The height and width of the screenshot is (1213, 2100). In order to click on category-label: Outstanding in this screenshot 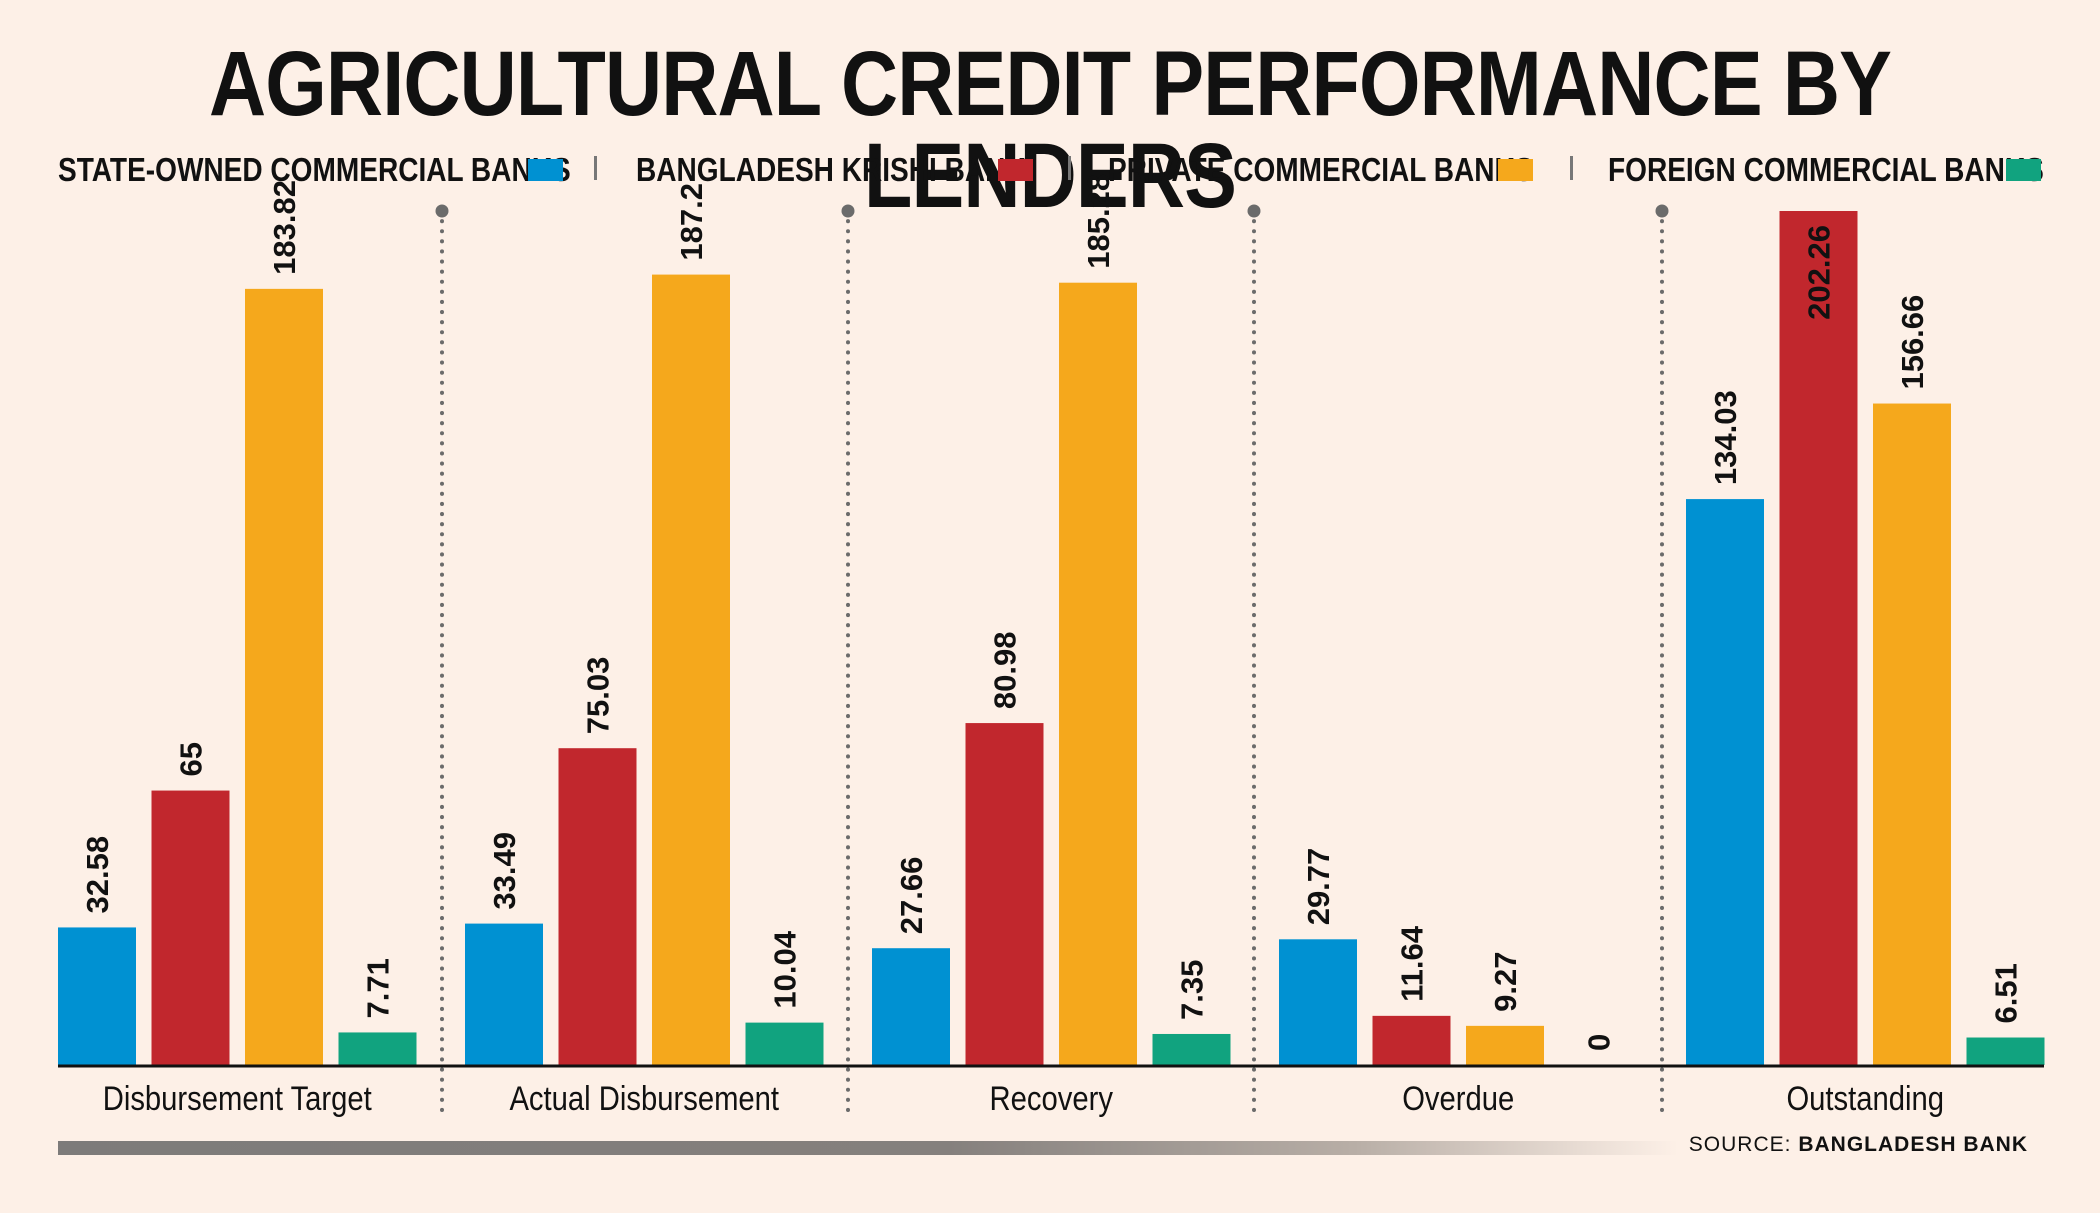, I will do `click(1865, 1098)`.